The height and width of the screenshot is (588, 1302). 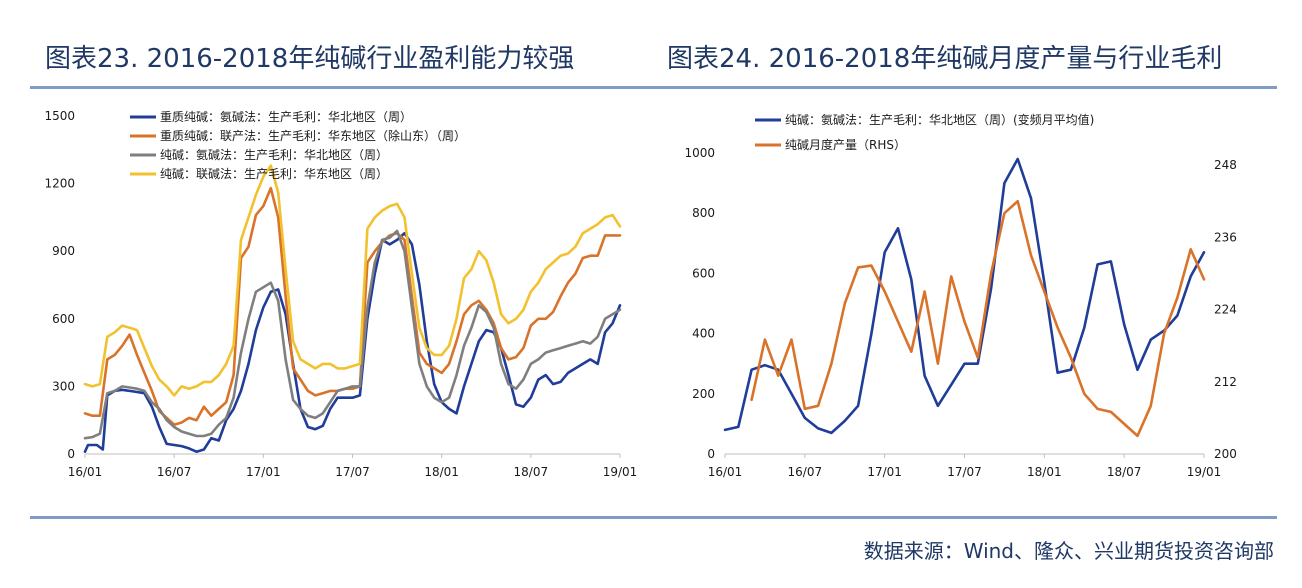 What do you see at coordinates (286, 117) in the screenshot?
I see `chart-left-legend-label-1: 重质纯碱：氨碱法：生产毛利：华北地区（周）` at bounding box center [286, 117].